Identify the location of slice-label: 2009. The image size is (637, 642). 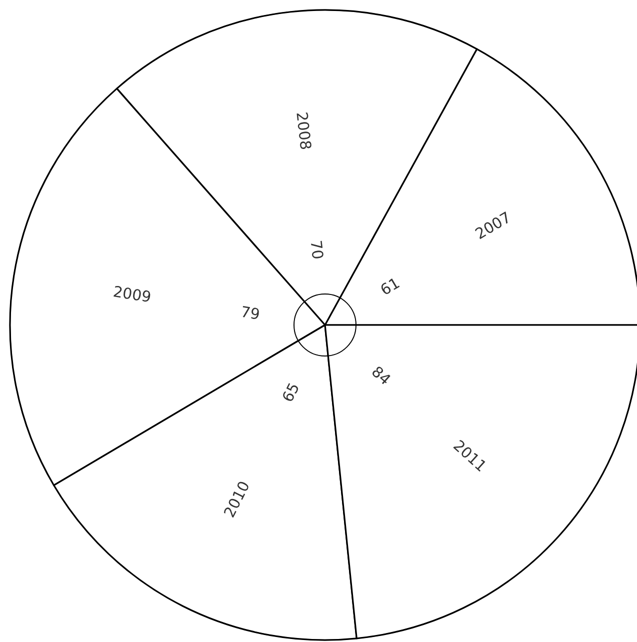
(132, 294).